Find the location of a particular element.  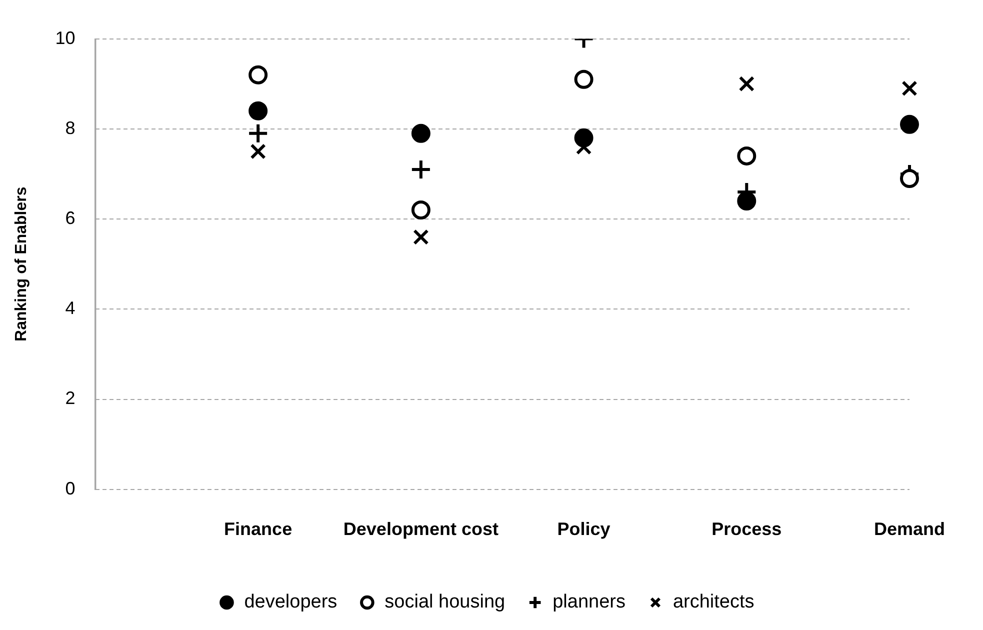

x-tick-label: Policy is located at coordinates (583, 529).